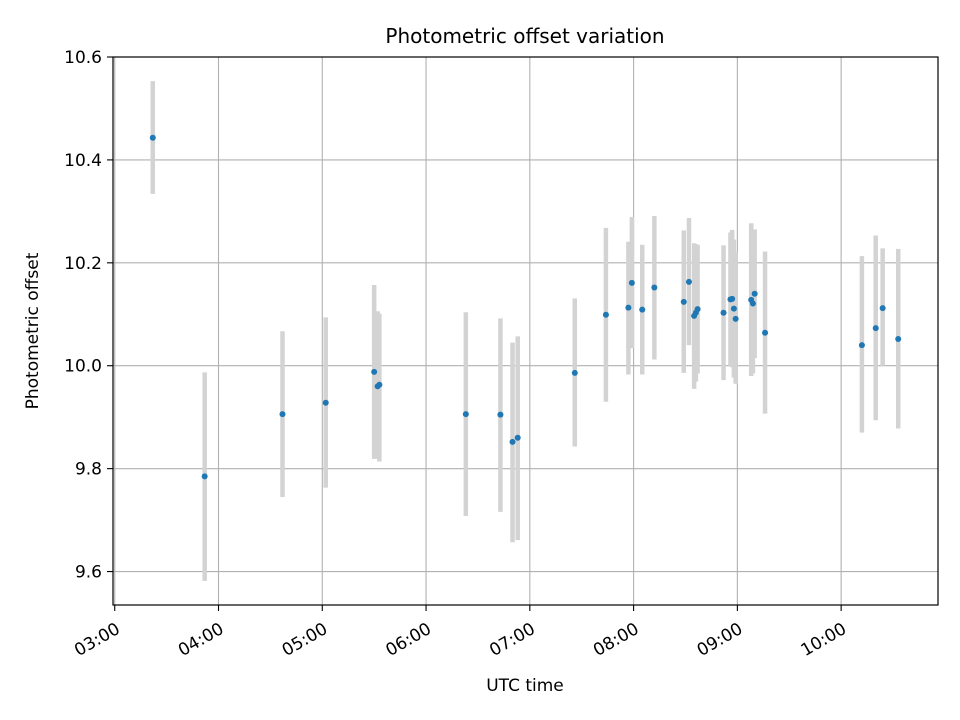  Describe the element at coordinates (524, 36) in the screenshot. I see `chart-title: Photometric offset variation` at that location.